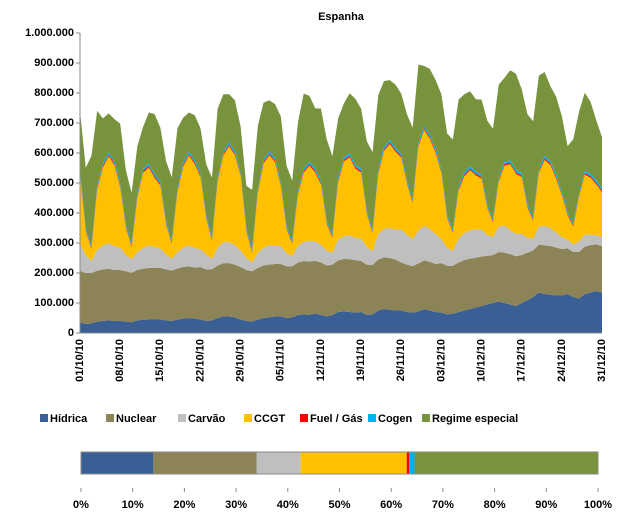 This screenshot has height=523, width=623. Describe the element at coordinates (49, 33) in the screenshot. I see `y-tick-label: 1.000.000` at that location.